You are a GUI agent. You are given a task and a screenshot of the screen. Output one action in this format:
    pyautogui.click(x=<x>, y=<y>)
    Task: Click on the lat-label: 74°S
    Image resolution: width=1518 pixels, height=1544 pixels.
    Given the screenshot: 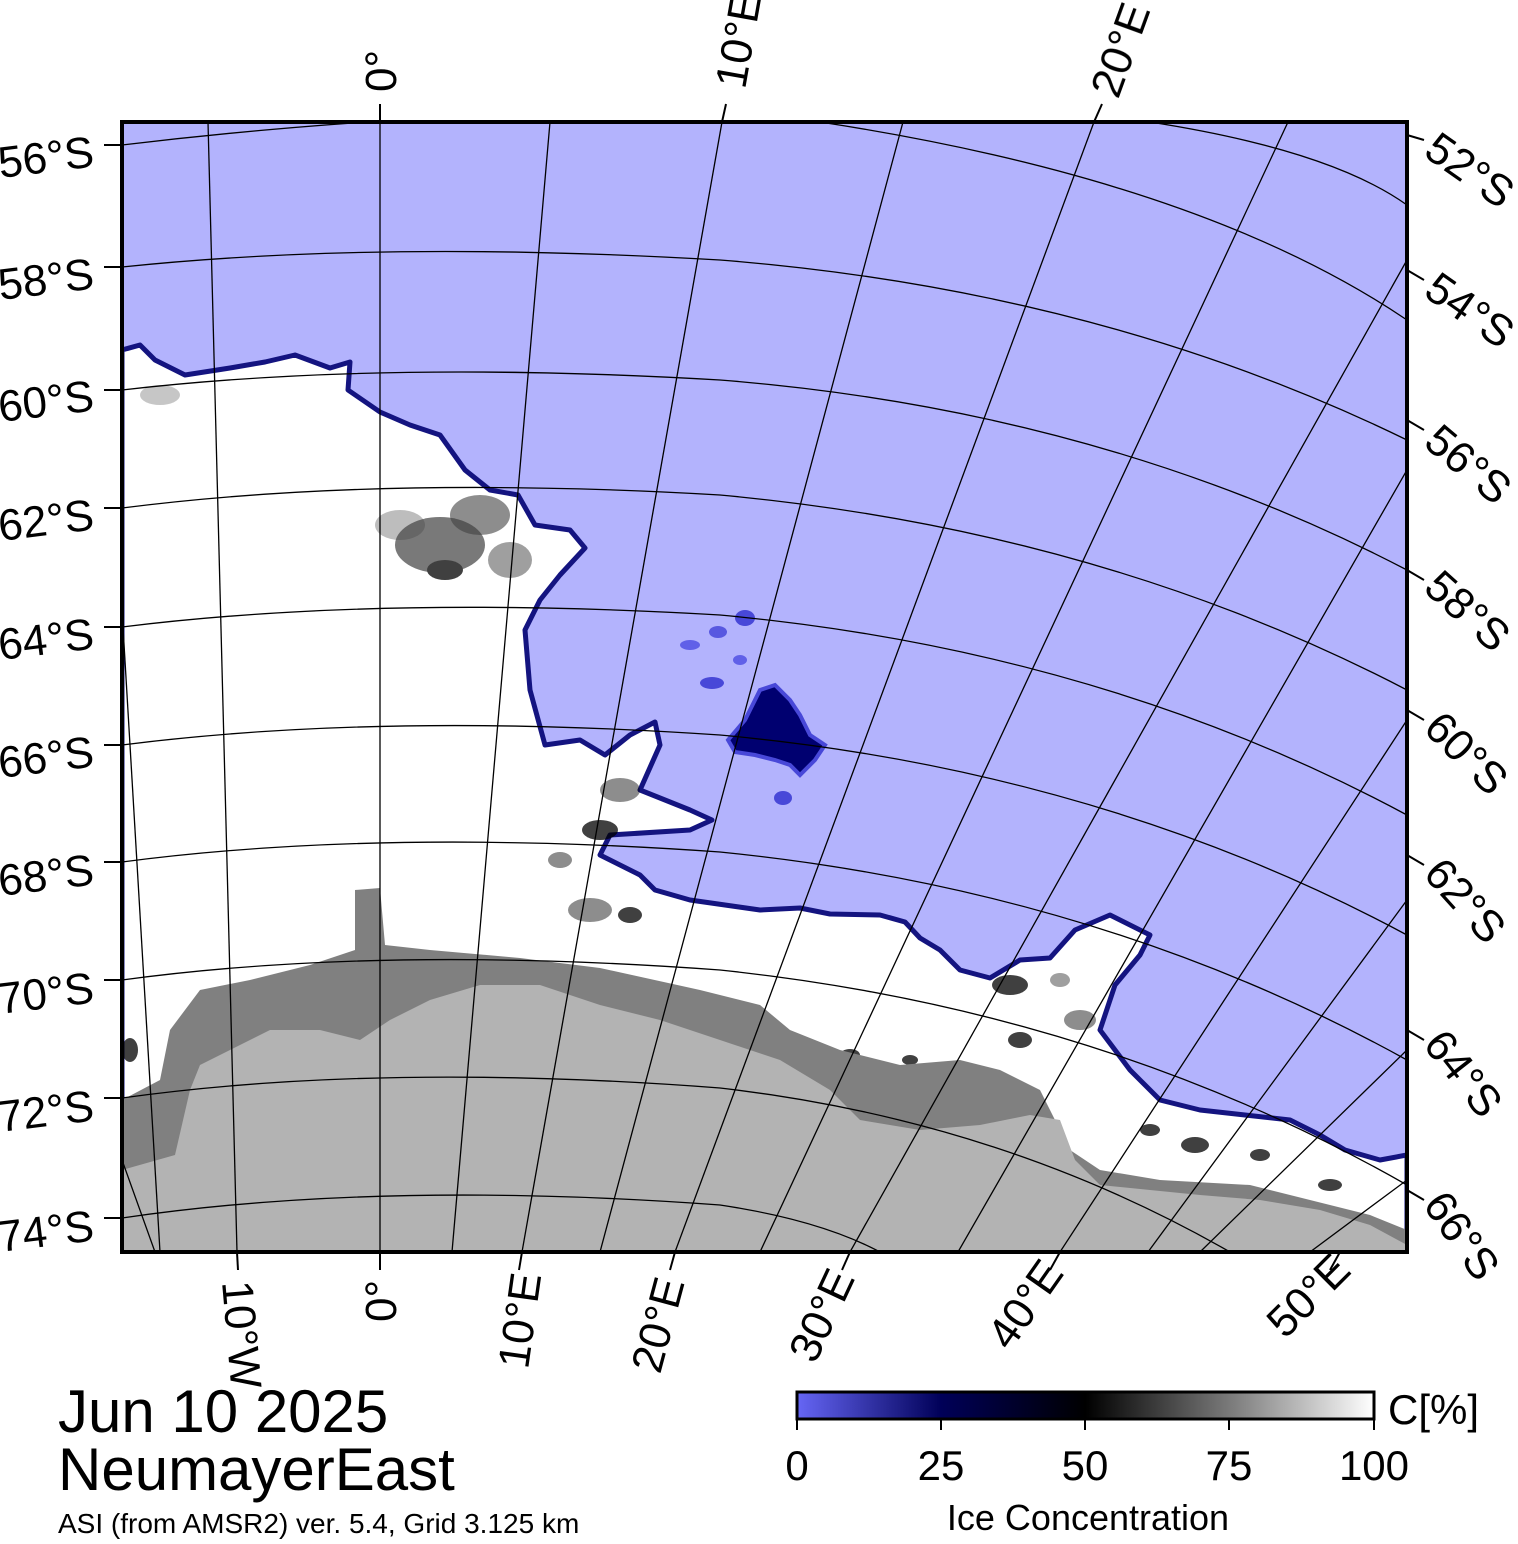 What is the action you would take?
    pyautogui.click(x=48, y=1232)
    